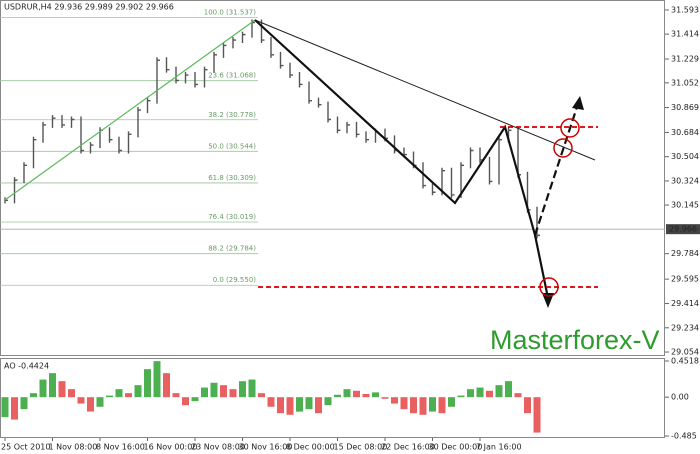 The width and height of the screenshot is (700, 454). Describe the element at coordinates (408, 447) in the screenshot. I see `x-tick-label: 22 Dec 16:00` at that location.